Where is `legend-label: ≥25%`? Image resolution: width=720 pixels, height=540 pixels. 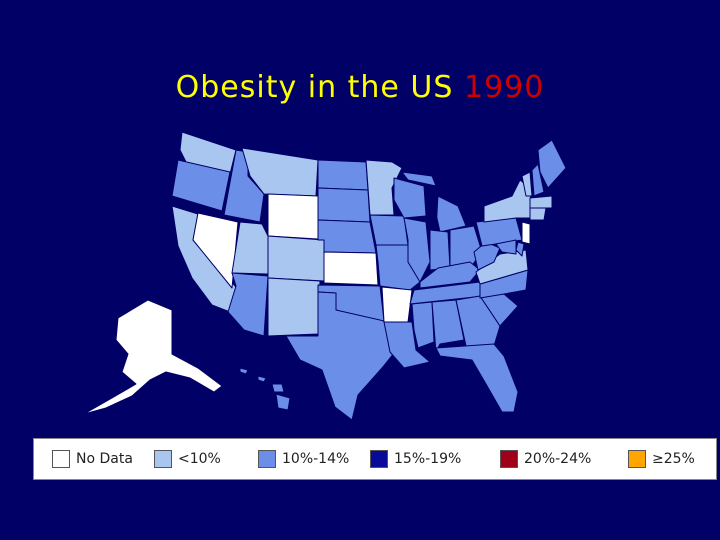
legend-label: ≥25% is located at coordinates (673, 459).